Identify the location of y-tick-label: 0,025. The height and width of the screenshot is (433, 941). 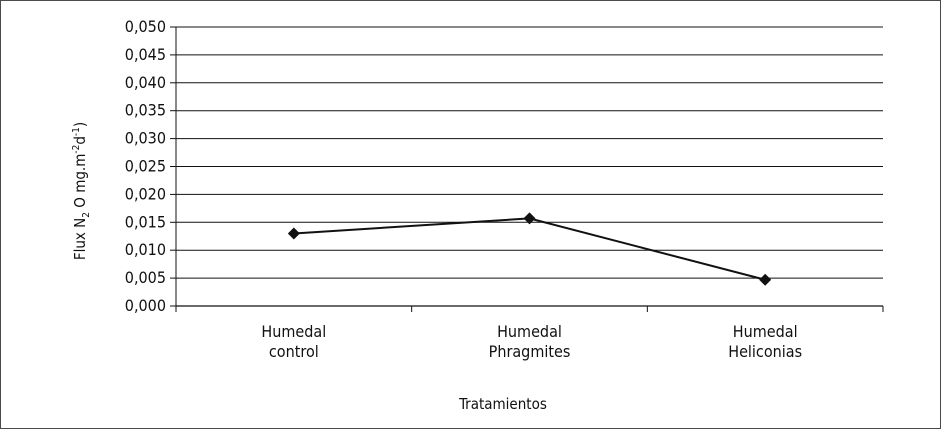
(145, 166).